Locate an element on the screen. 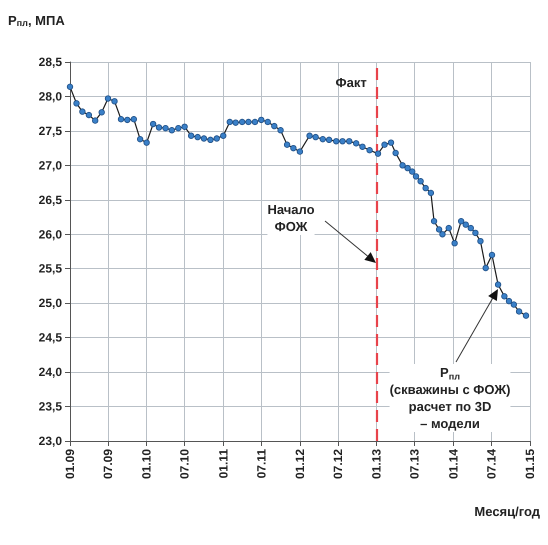 This screenshot has height=545, width=548. x-tick-label: 07.11 is located at coordinates (261, 463).